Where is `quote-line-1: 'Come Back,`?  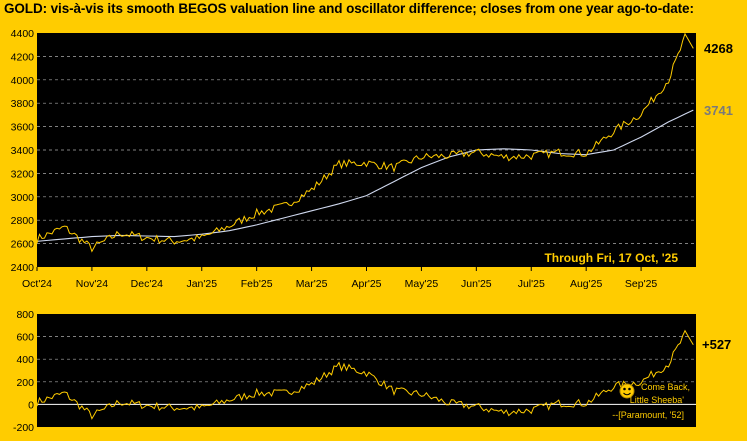
quote-line-1: 'Come Back, is located at coordinates (664, 387).